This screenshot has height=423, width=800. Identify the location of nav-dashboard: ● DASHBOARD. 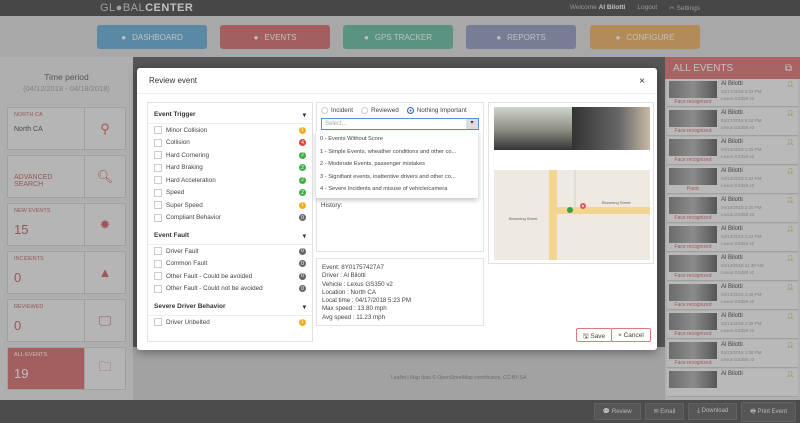
(152, 37).